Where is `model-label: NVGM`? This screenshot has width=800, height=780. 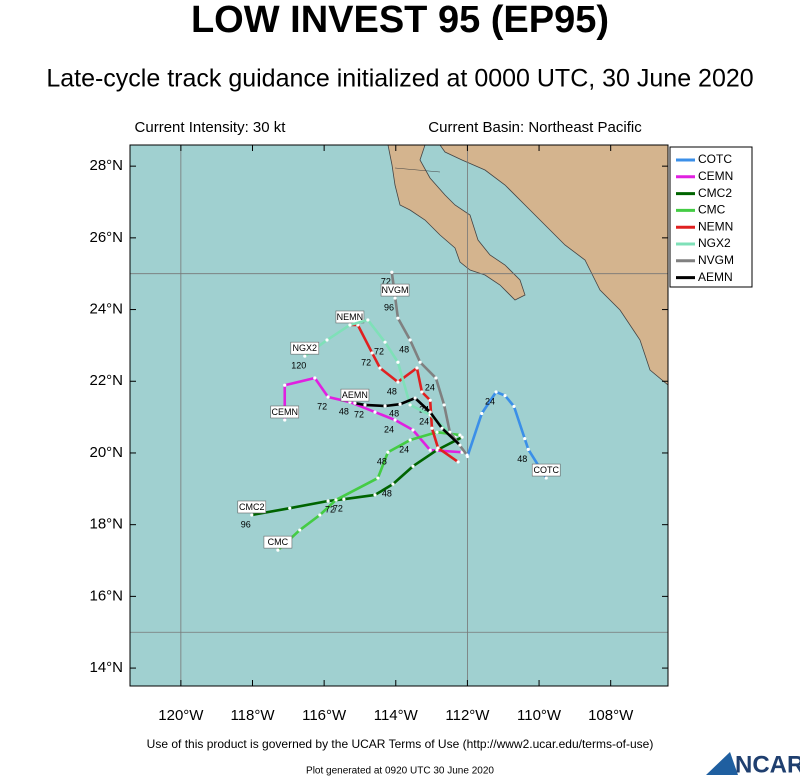
model-label: NVGM is located at coordinates (395, 290).